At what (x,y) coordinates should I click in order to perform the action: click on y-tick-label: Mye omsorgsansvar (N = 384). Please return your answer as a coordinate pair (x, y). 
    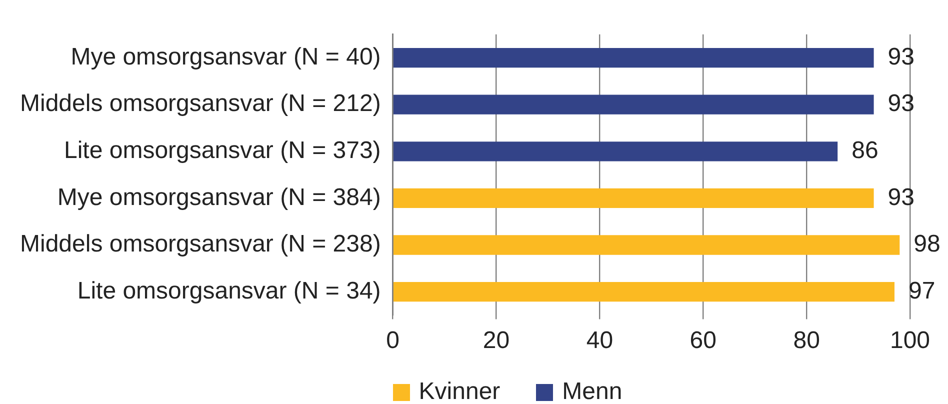
    Looking at the image, I should click on (219, 197).